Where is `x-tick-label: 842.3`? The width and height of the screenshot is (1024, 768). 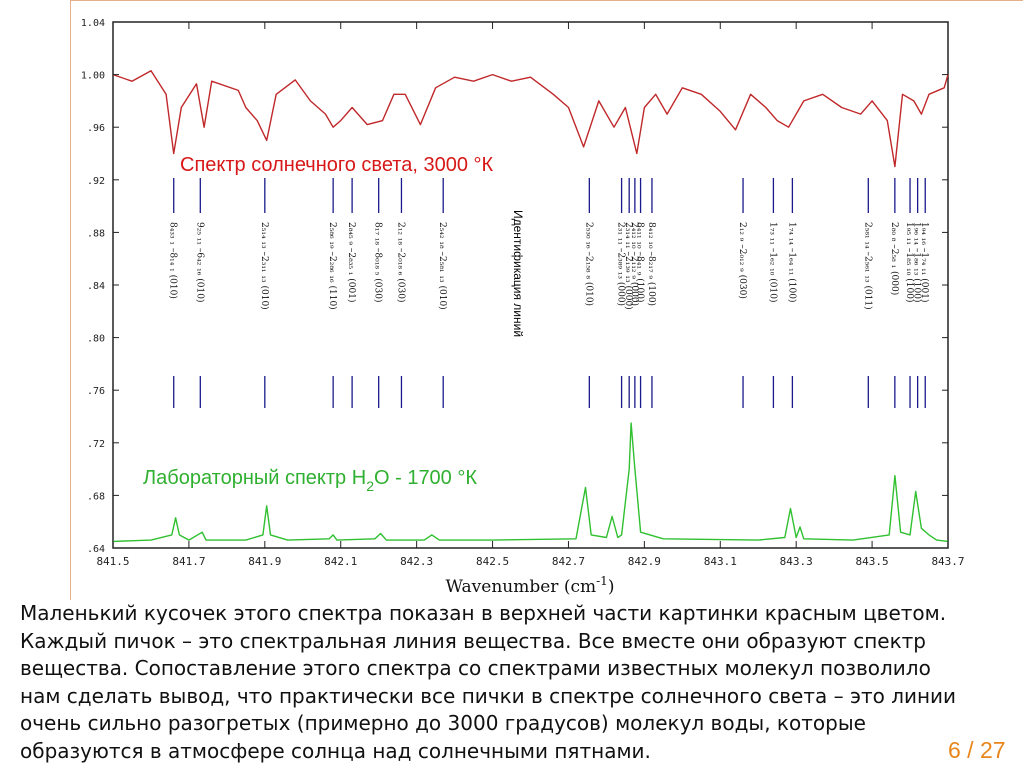
x-tick-label: 842.3 is located at coordinates (416, 561).